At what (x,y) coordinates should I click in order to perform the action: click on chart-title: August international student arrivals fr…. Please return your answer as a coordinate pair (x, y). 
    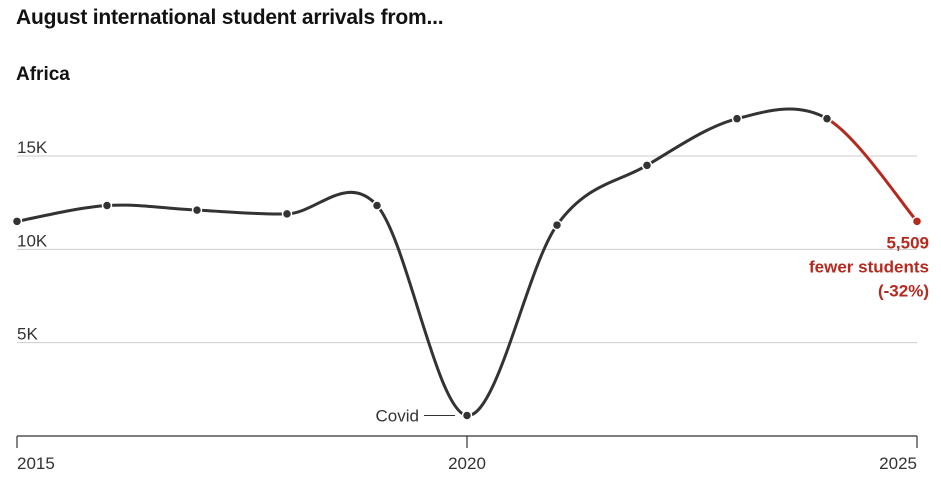
    Looking at the image, I should click on (230, 17).